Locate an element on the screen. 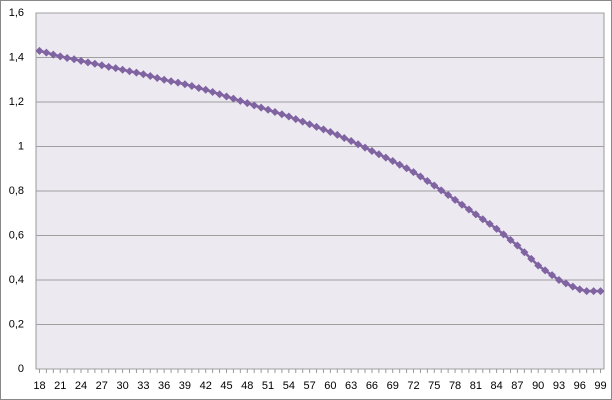 The height and width of the screenshot is (400, 612). x-tick-label: 54 is located at coordinates (289, 386).